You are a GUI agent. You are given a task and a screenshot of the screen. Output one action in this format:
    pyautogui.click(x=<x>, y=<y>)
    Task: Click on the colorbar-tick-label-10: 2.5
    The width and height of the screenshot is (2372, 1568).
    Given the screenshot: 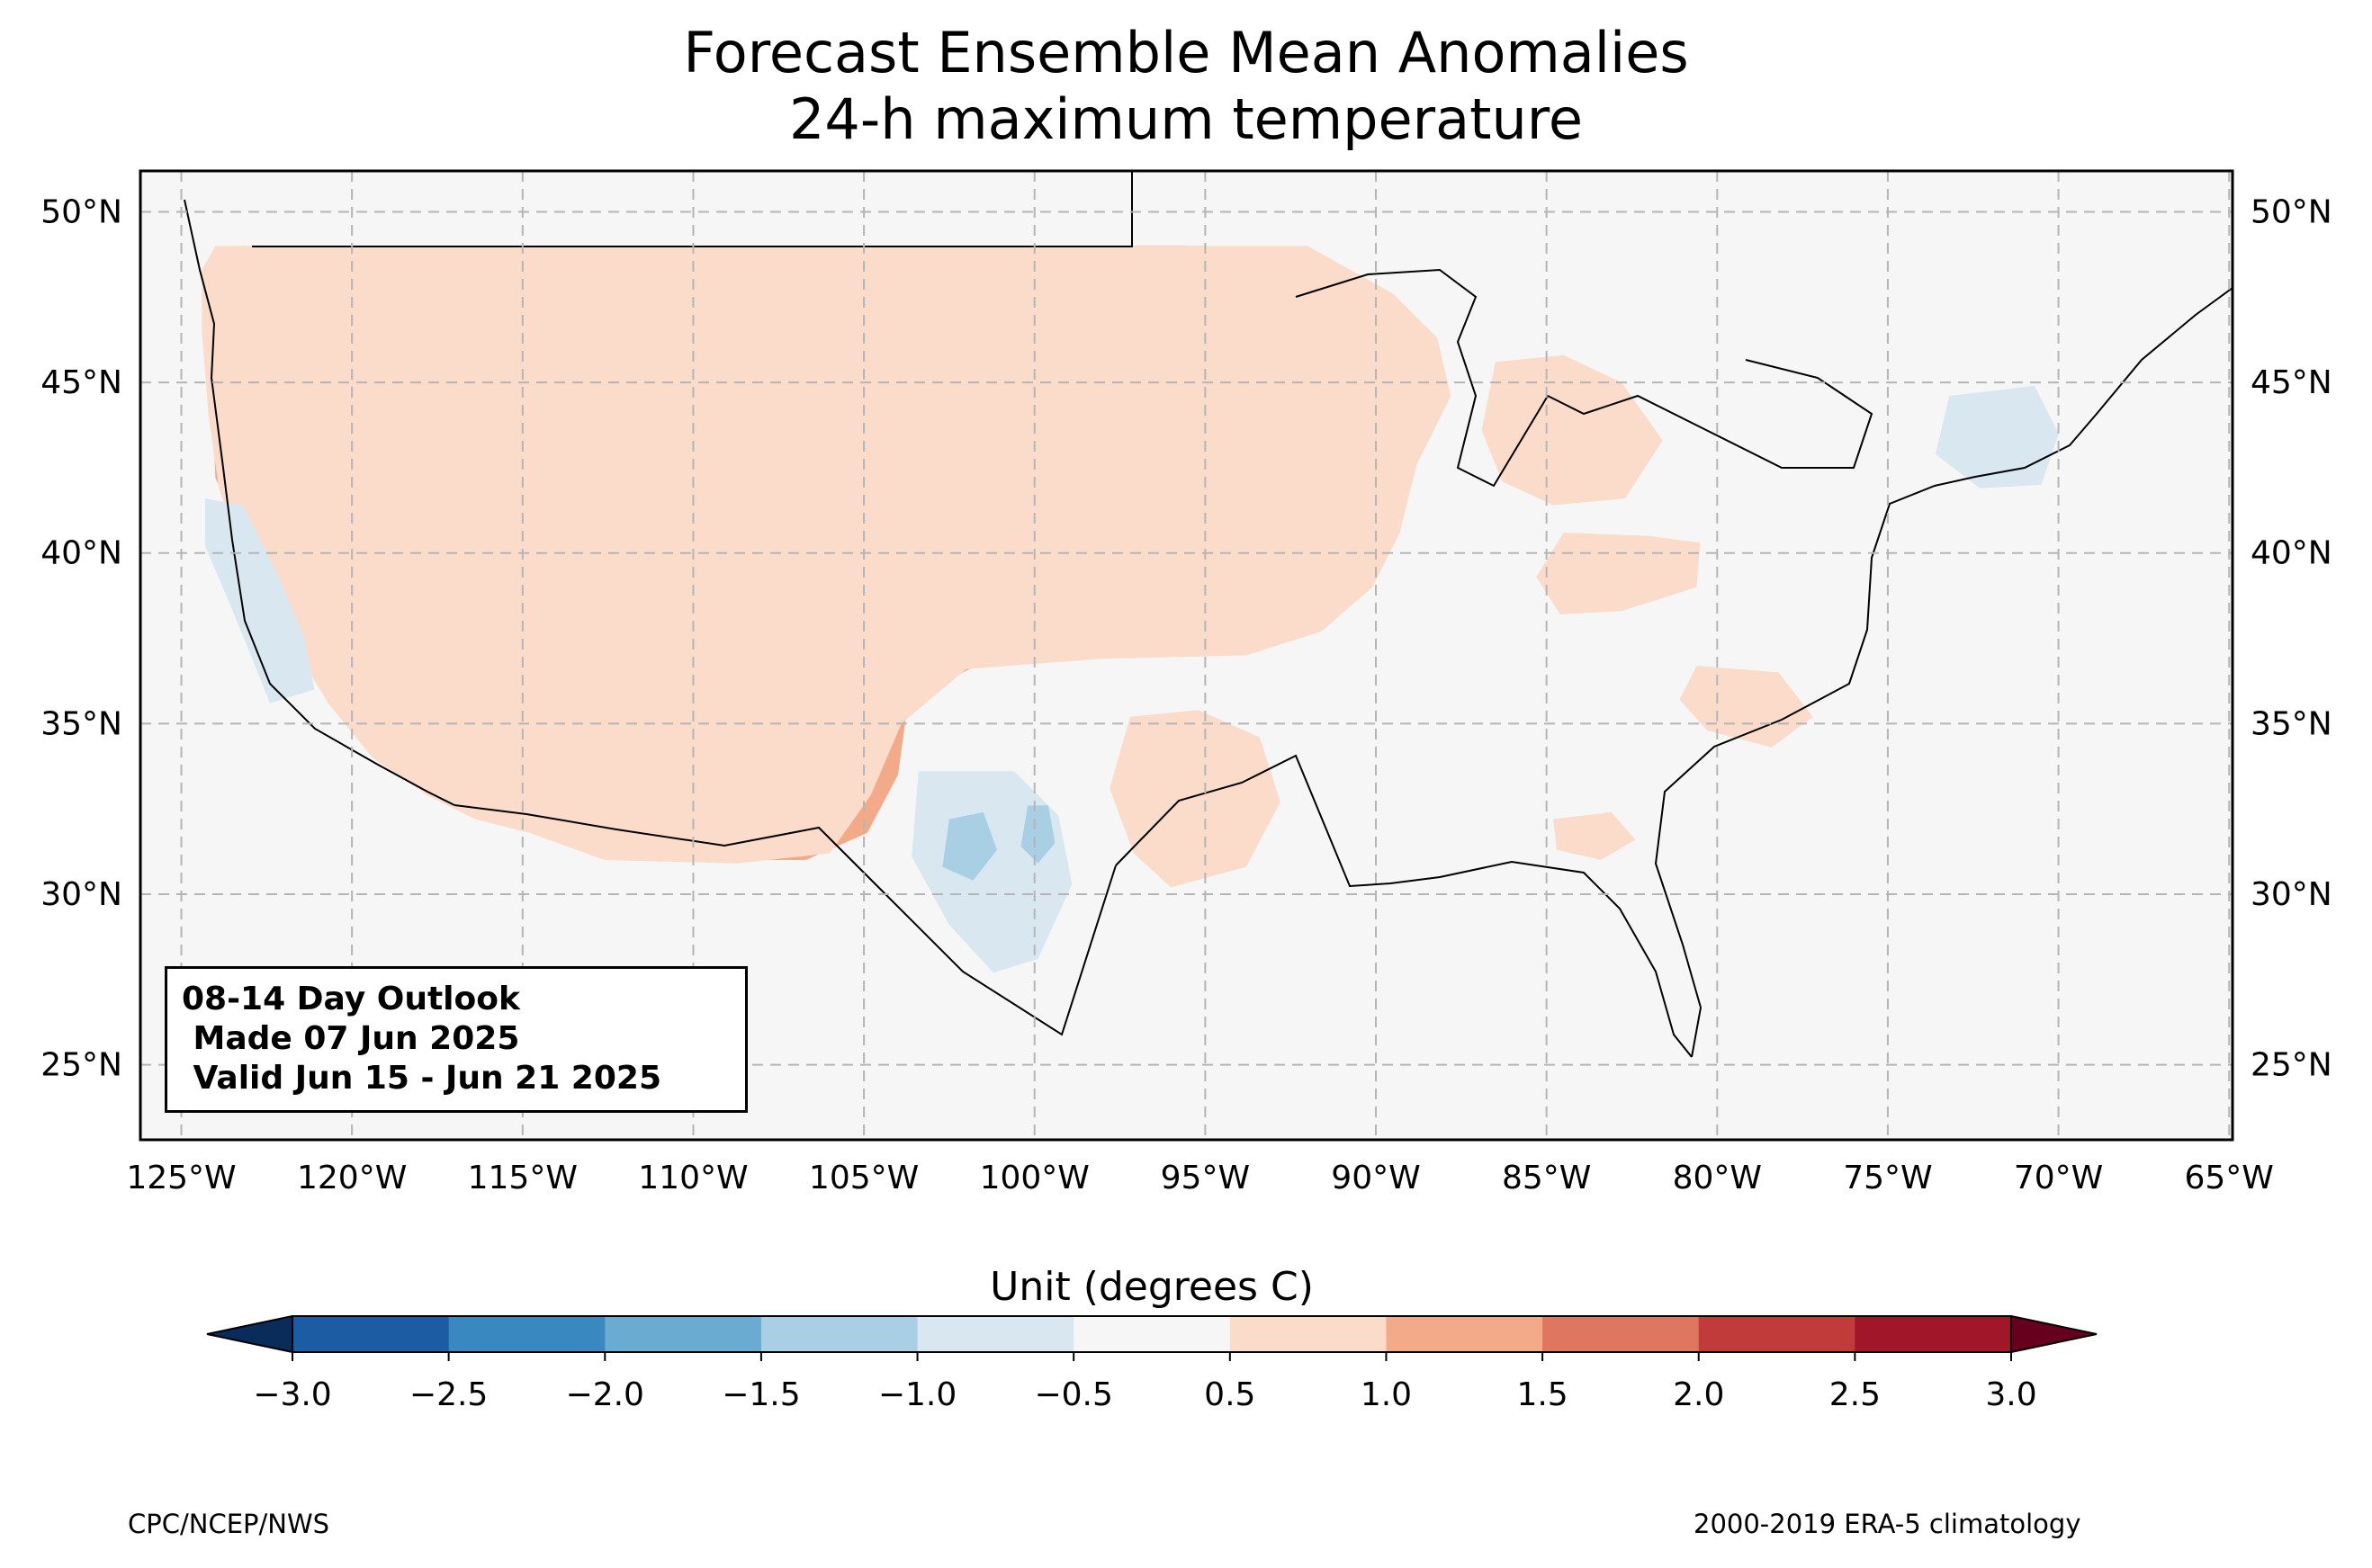 What is the action you would take?
    pyautogui.click(x=1855, y=1394)
    